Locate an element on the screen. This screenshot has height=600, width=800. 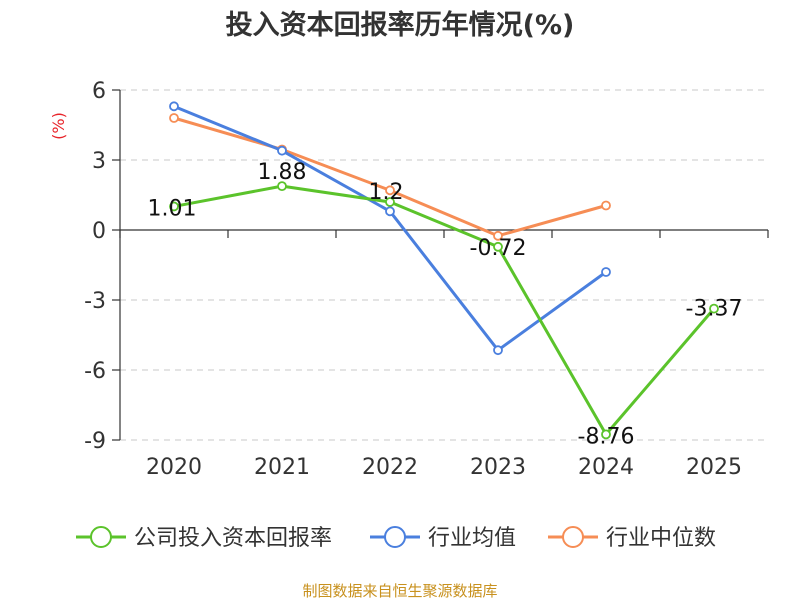
y-tick-label: 0 is located at coordinates (99, 231).